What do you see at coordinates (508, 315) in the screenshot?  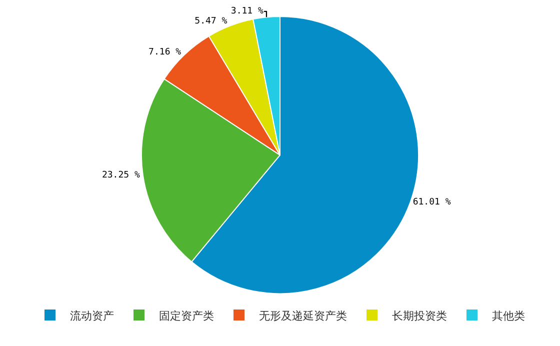 I see `legend-label: 其他类` at bounding box center [508, 315].